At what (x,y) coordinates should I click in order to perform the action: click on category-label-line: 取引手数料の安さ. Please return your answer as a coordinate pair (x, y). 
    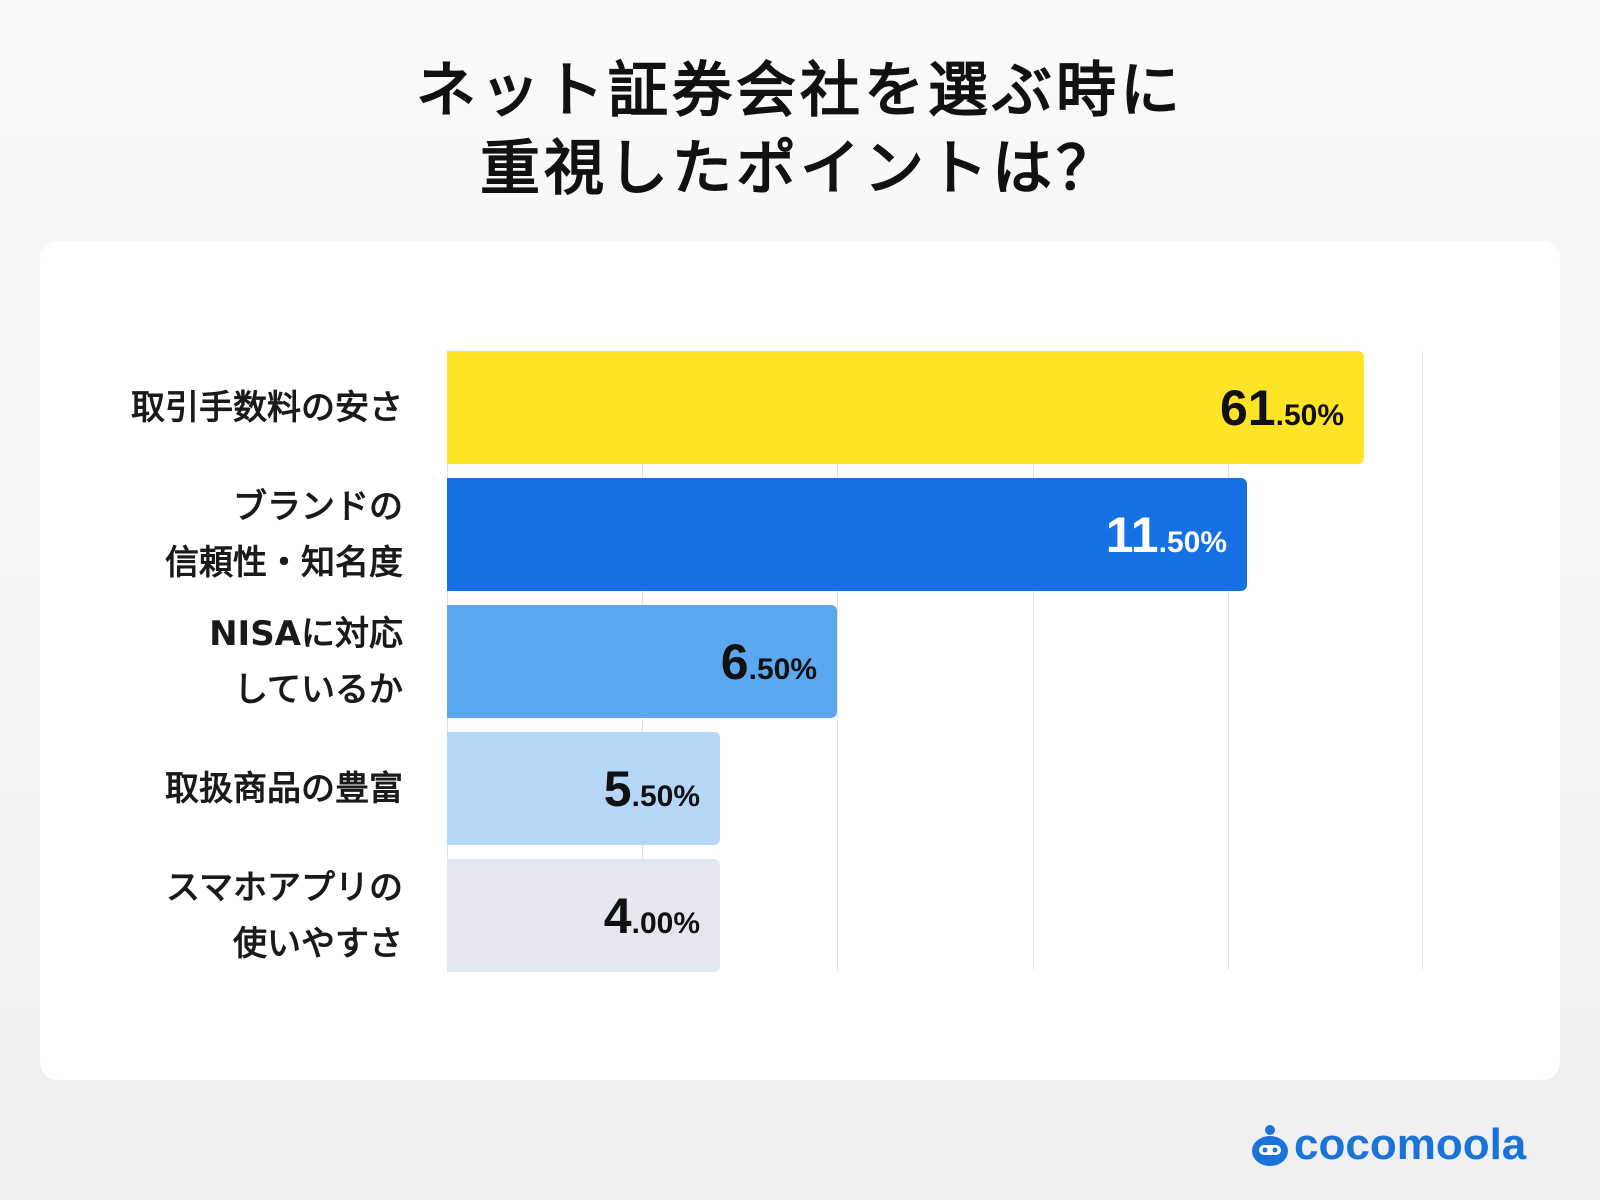
    Looking at the image, I should click on (267, 407).